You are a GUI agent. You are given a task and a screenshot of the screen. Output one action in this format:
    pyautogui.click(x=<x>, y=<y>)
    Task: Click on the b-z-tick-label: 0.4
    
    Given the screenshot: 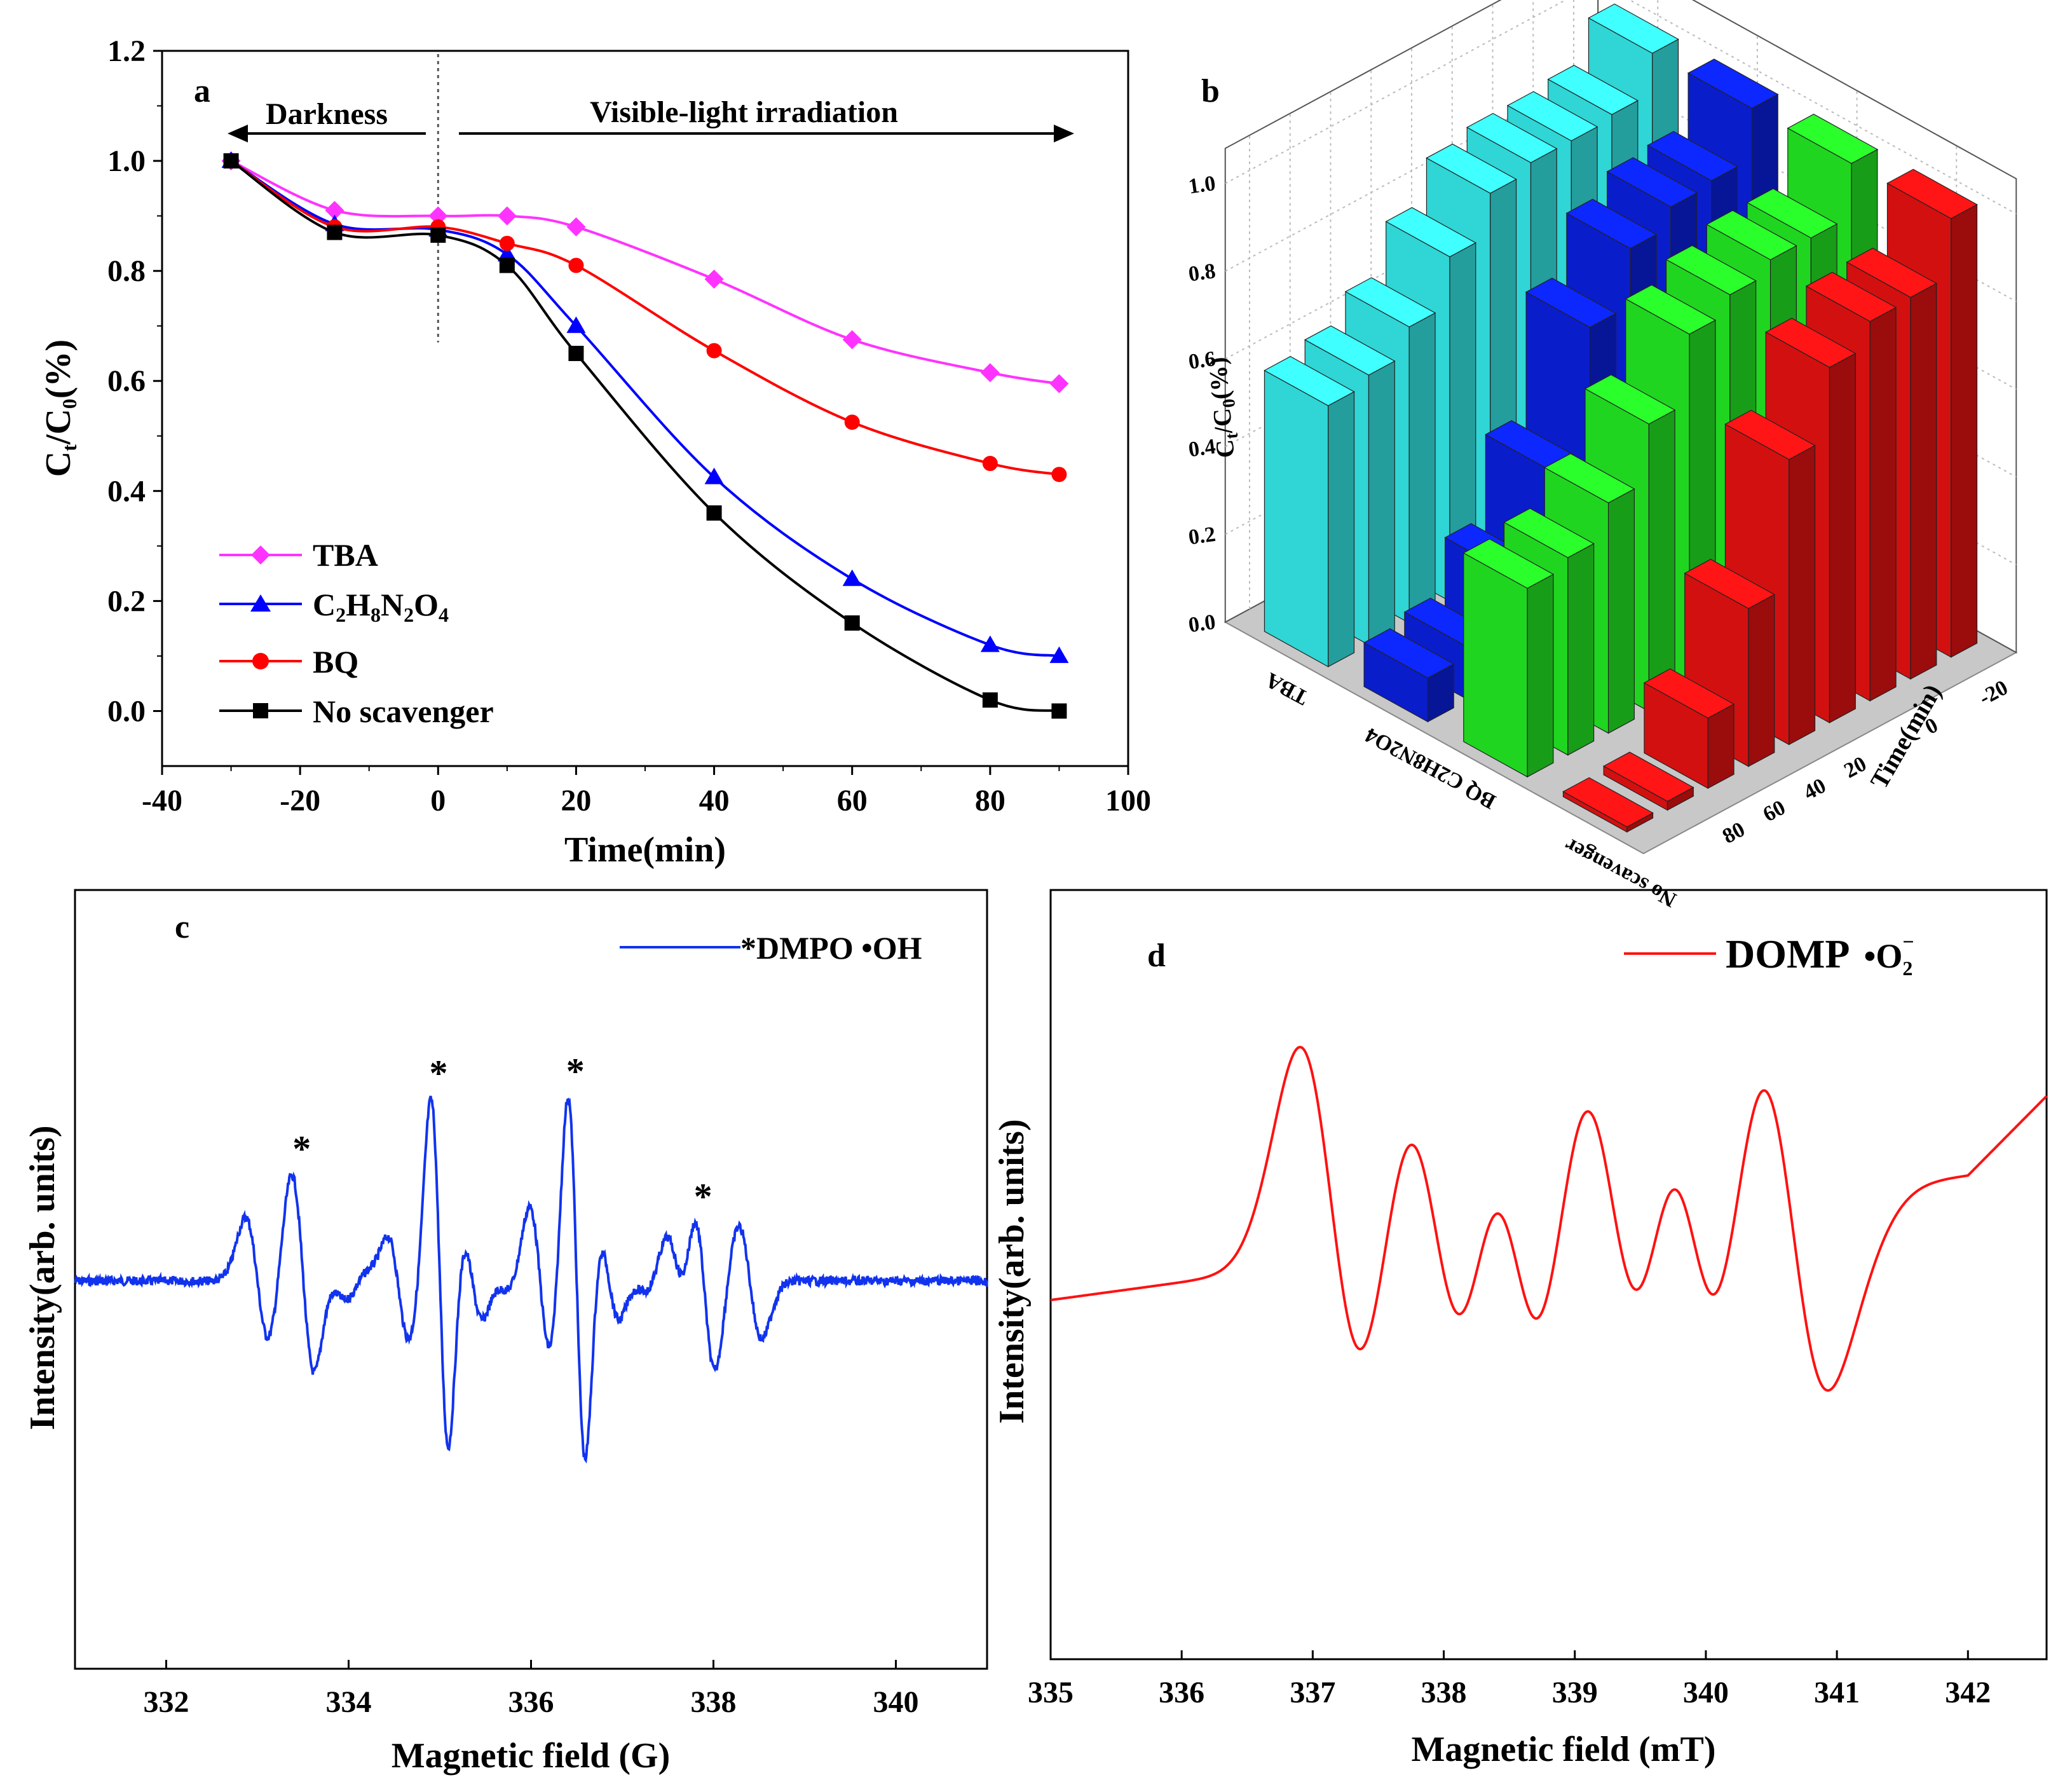 What is the action you would take?
    pyautogui.click(x=1202, y=448)
    